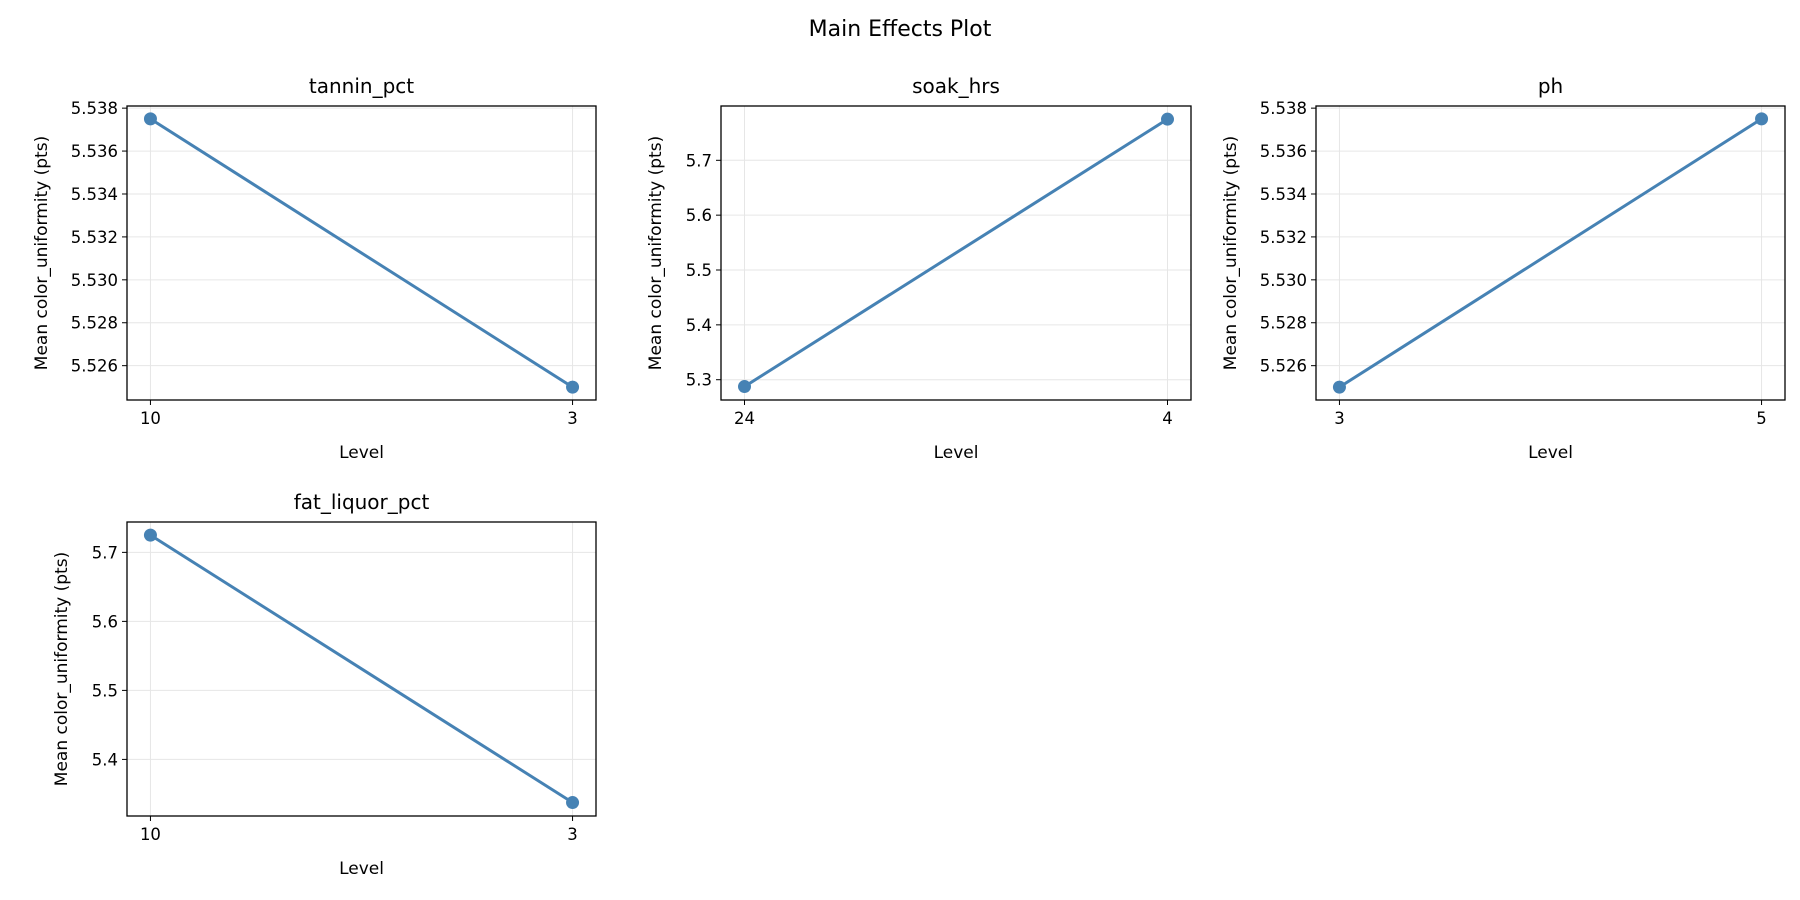 Image resolution: width=1800 pixels, height=900 pixels. I want to click on xtick-label: 5, so click(1761, 418).